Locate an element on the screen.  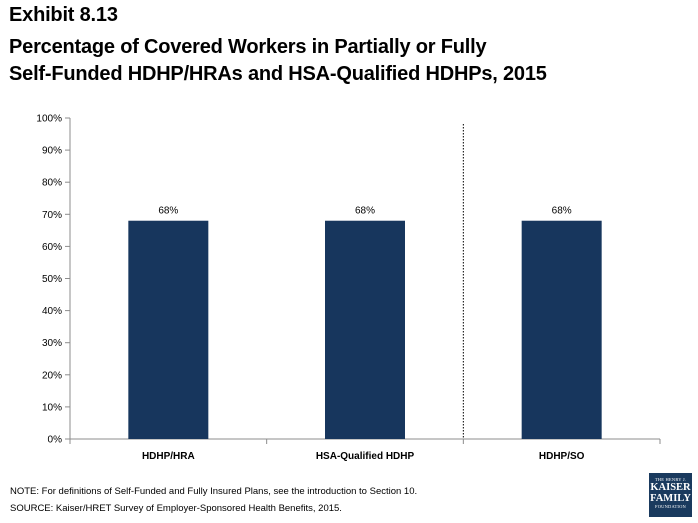
category-label: HDHP/HRA is located at coordinates (168, 456).